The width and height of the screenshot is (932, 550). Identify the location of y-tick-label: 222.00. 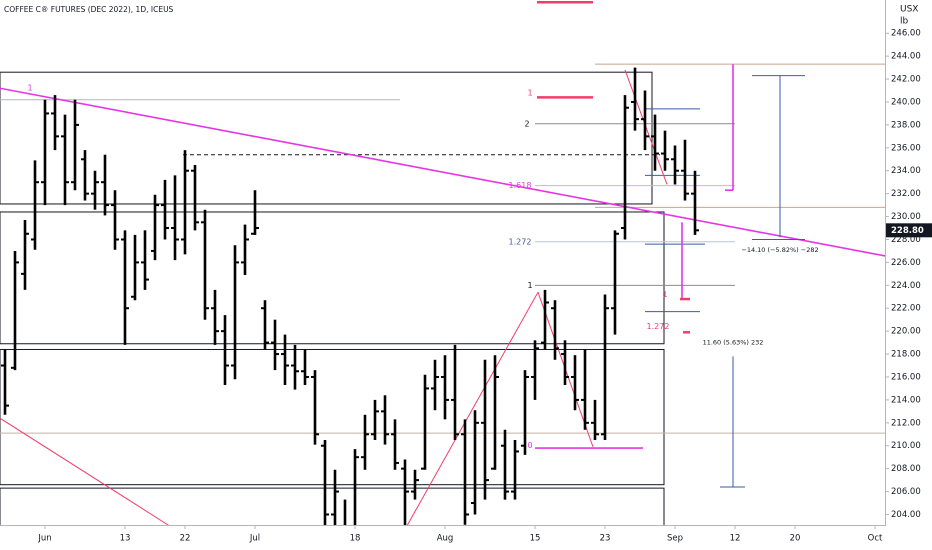
(906, 309).